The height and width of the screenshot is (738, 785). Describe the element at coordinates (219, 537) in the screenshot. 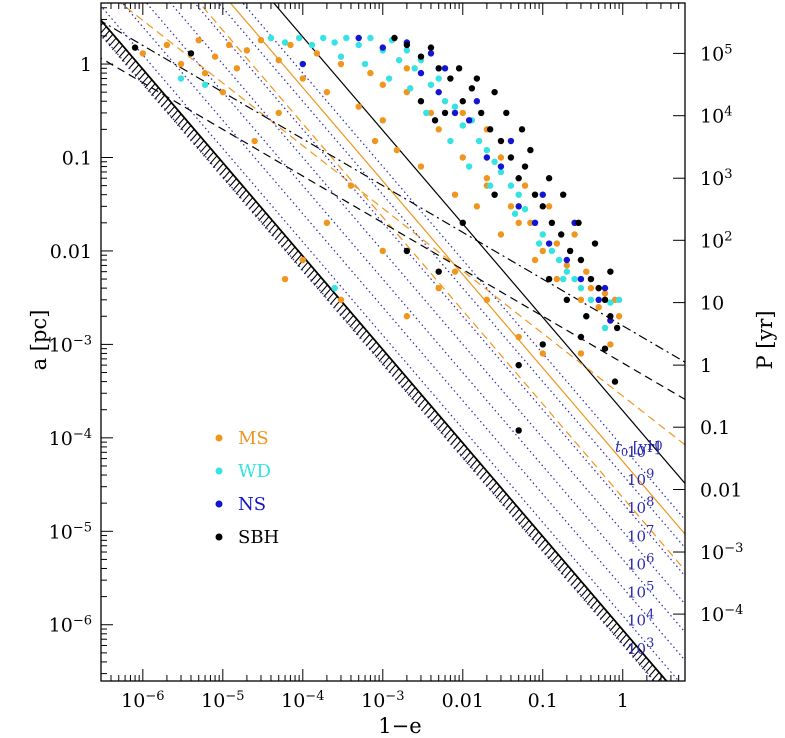

I see `legend-marker-sbh` at that location.